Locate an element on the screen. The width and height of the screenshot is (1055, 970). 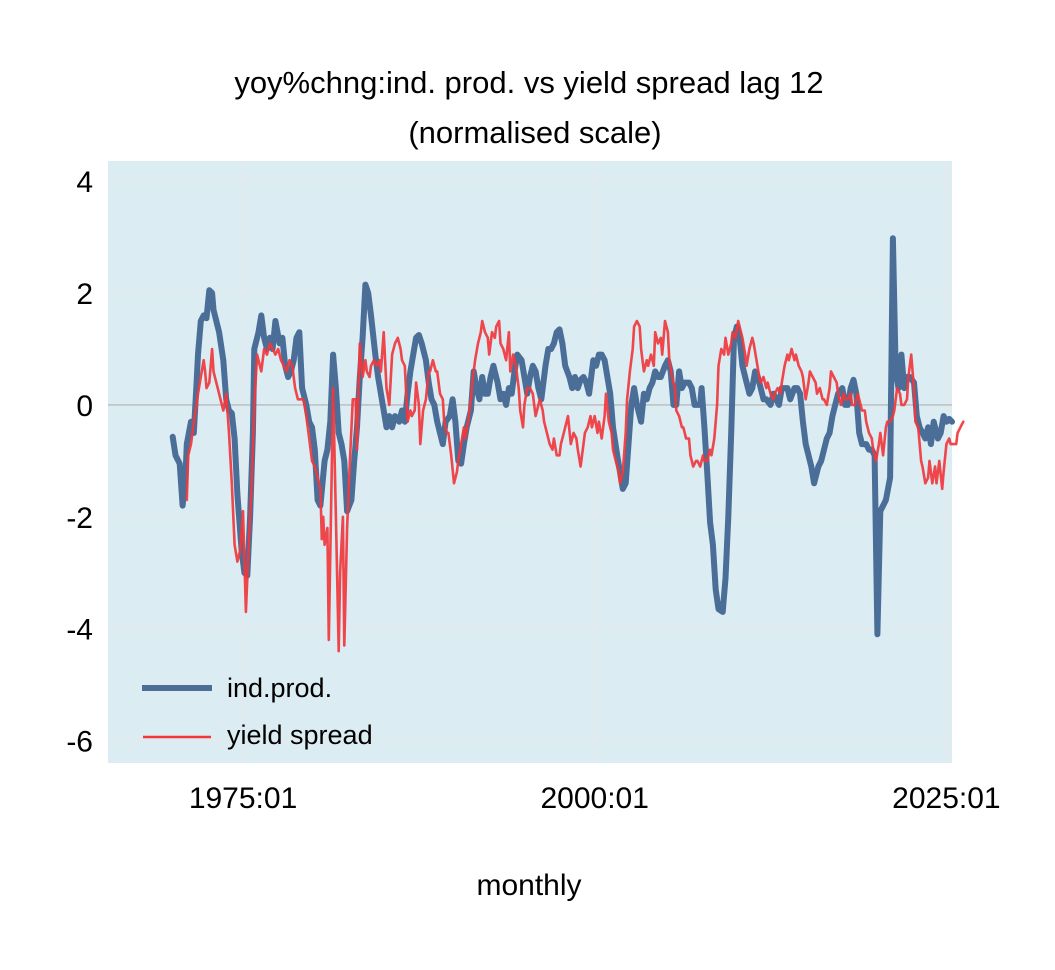
legend: ind.prod. yield spread is located at coordinates (257, 711).